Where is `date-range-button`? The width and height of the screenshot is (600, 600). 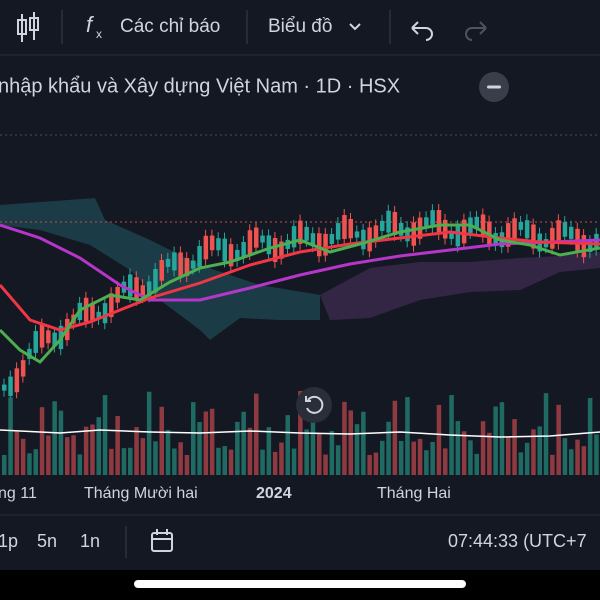
date-range-button is located at coordinates (162, 540).